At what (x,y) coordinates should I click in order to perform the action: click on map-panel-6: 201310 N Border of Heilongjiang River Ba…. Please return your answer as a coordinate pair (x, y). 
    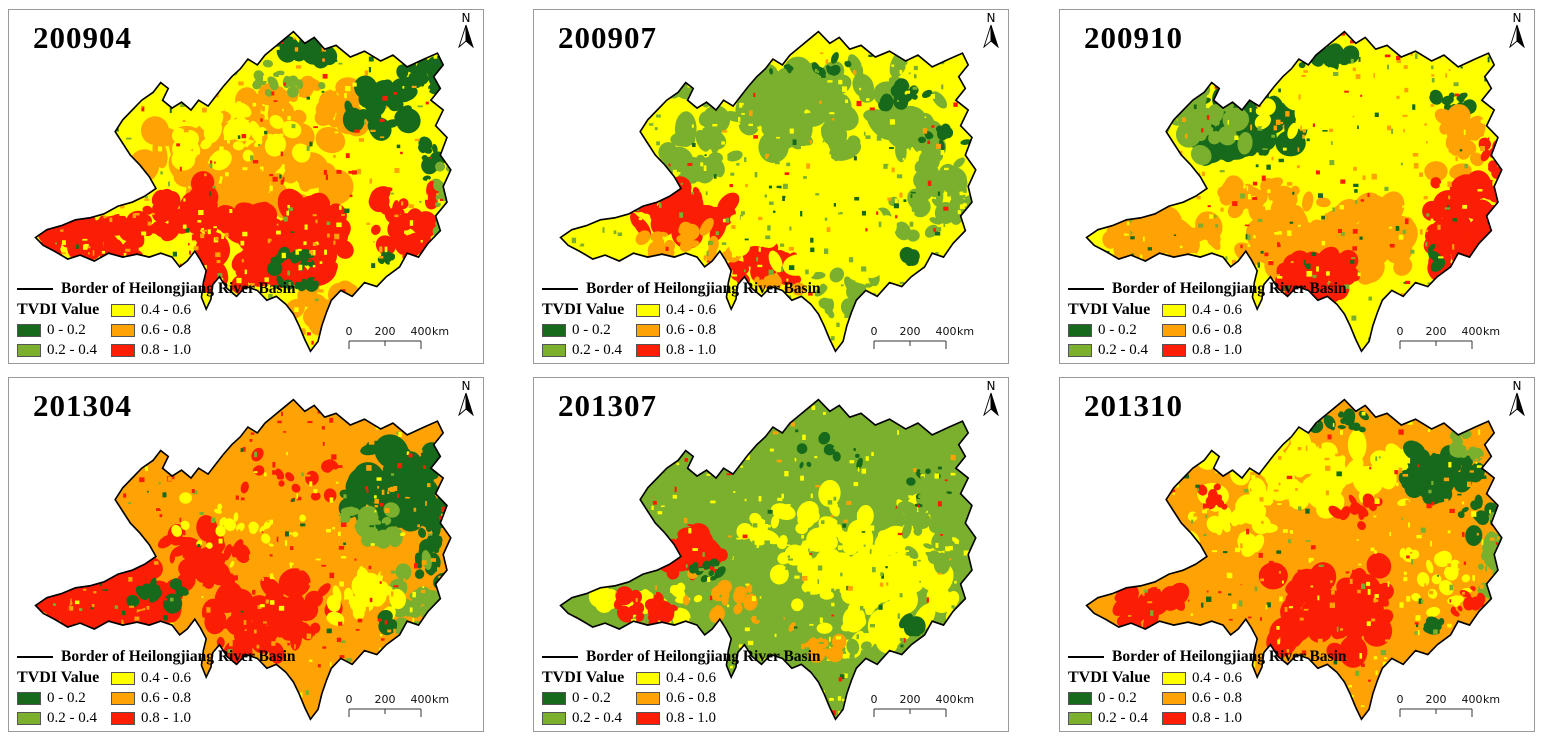
    Looking at the image, I should click on (1297, 554).